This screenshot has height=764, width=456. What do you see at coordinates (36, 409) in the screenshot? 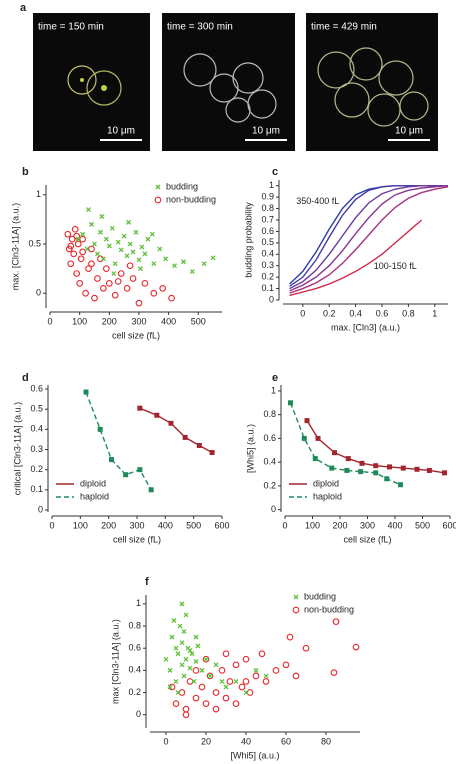
I see `y-tick-label: 0.5` at bounding box center [36, 409].